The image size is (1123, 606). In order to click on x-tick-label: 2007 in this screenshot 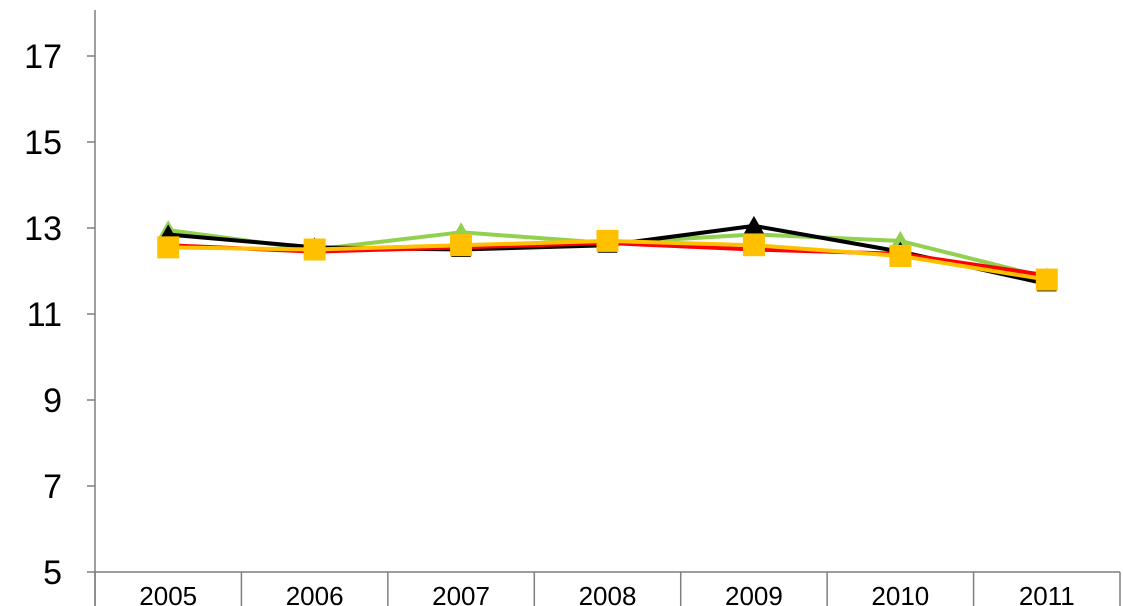, I will do `click(461, 593)`.